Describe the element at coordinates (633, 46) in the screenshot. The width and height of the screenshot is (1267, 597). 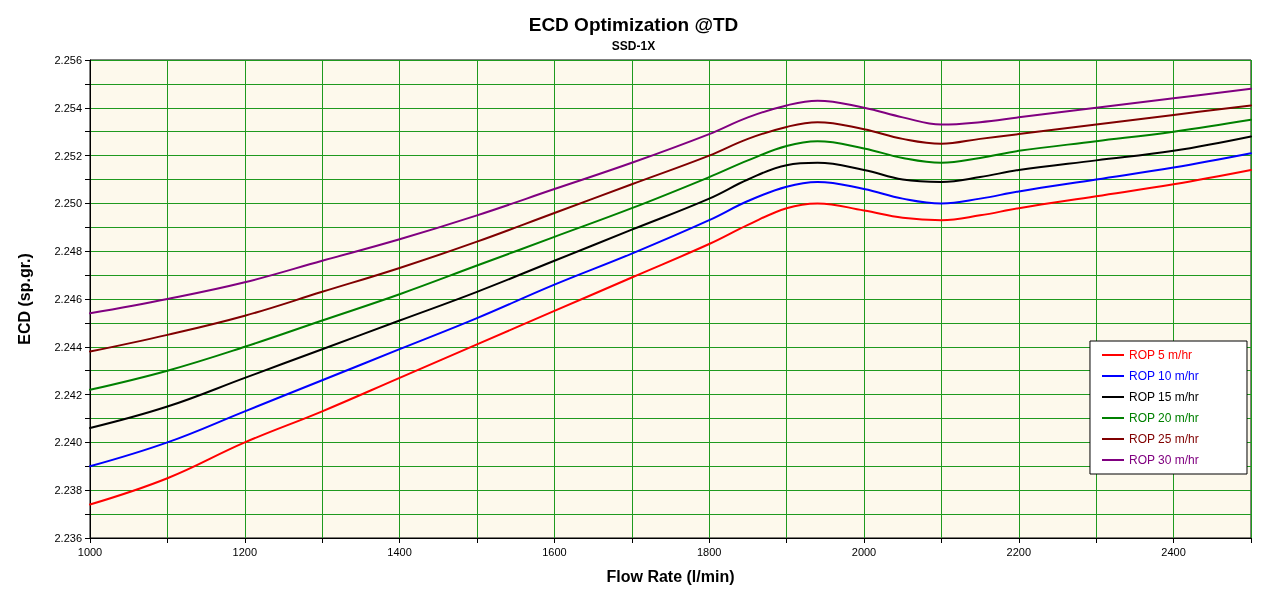
I see `chart-subtitle: SSD-1X` at that location.